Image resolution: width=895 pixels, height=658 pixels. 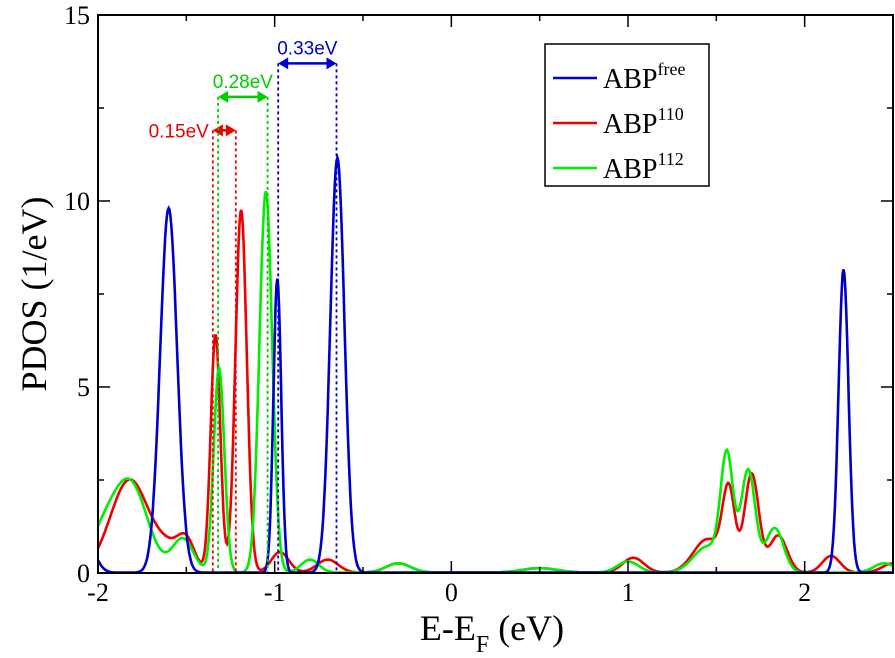 What do you see at coordinates (448, 628) in the screenshot?
I see `x-axis-label-main: E-E` at bounding box center [448, 628].